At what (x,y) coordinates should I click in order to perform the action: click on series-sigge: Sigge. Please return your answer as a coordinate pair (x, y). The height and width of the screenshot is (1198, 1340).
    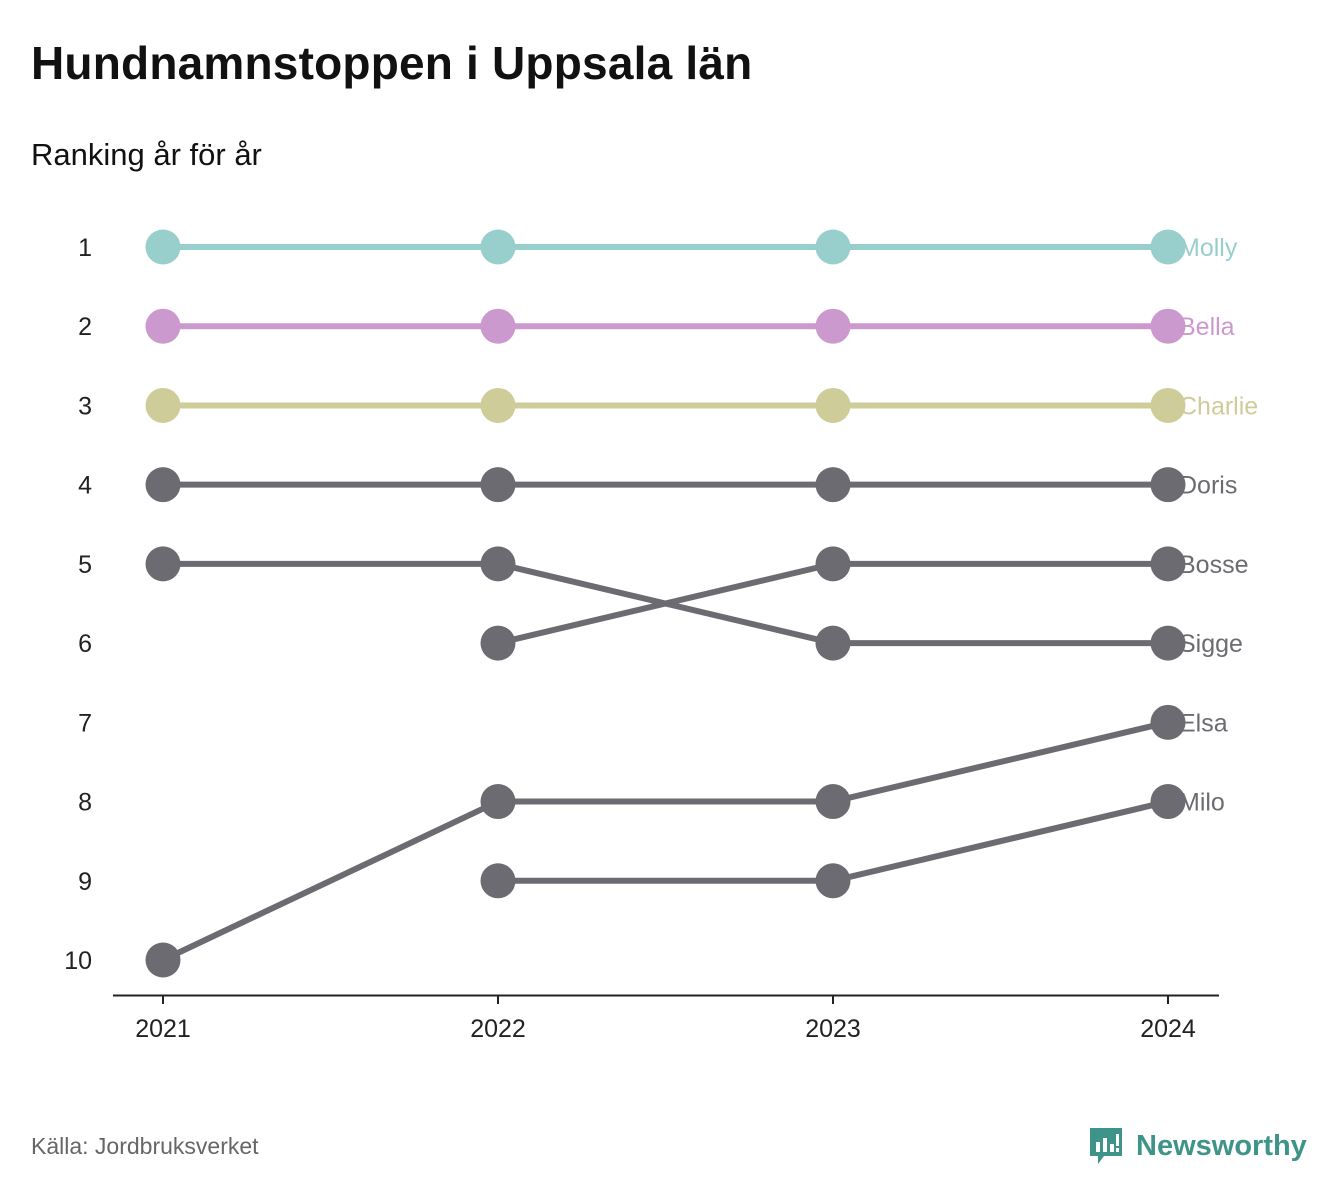
    Looking at the image, I should click on (694, 603).